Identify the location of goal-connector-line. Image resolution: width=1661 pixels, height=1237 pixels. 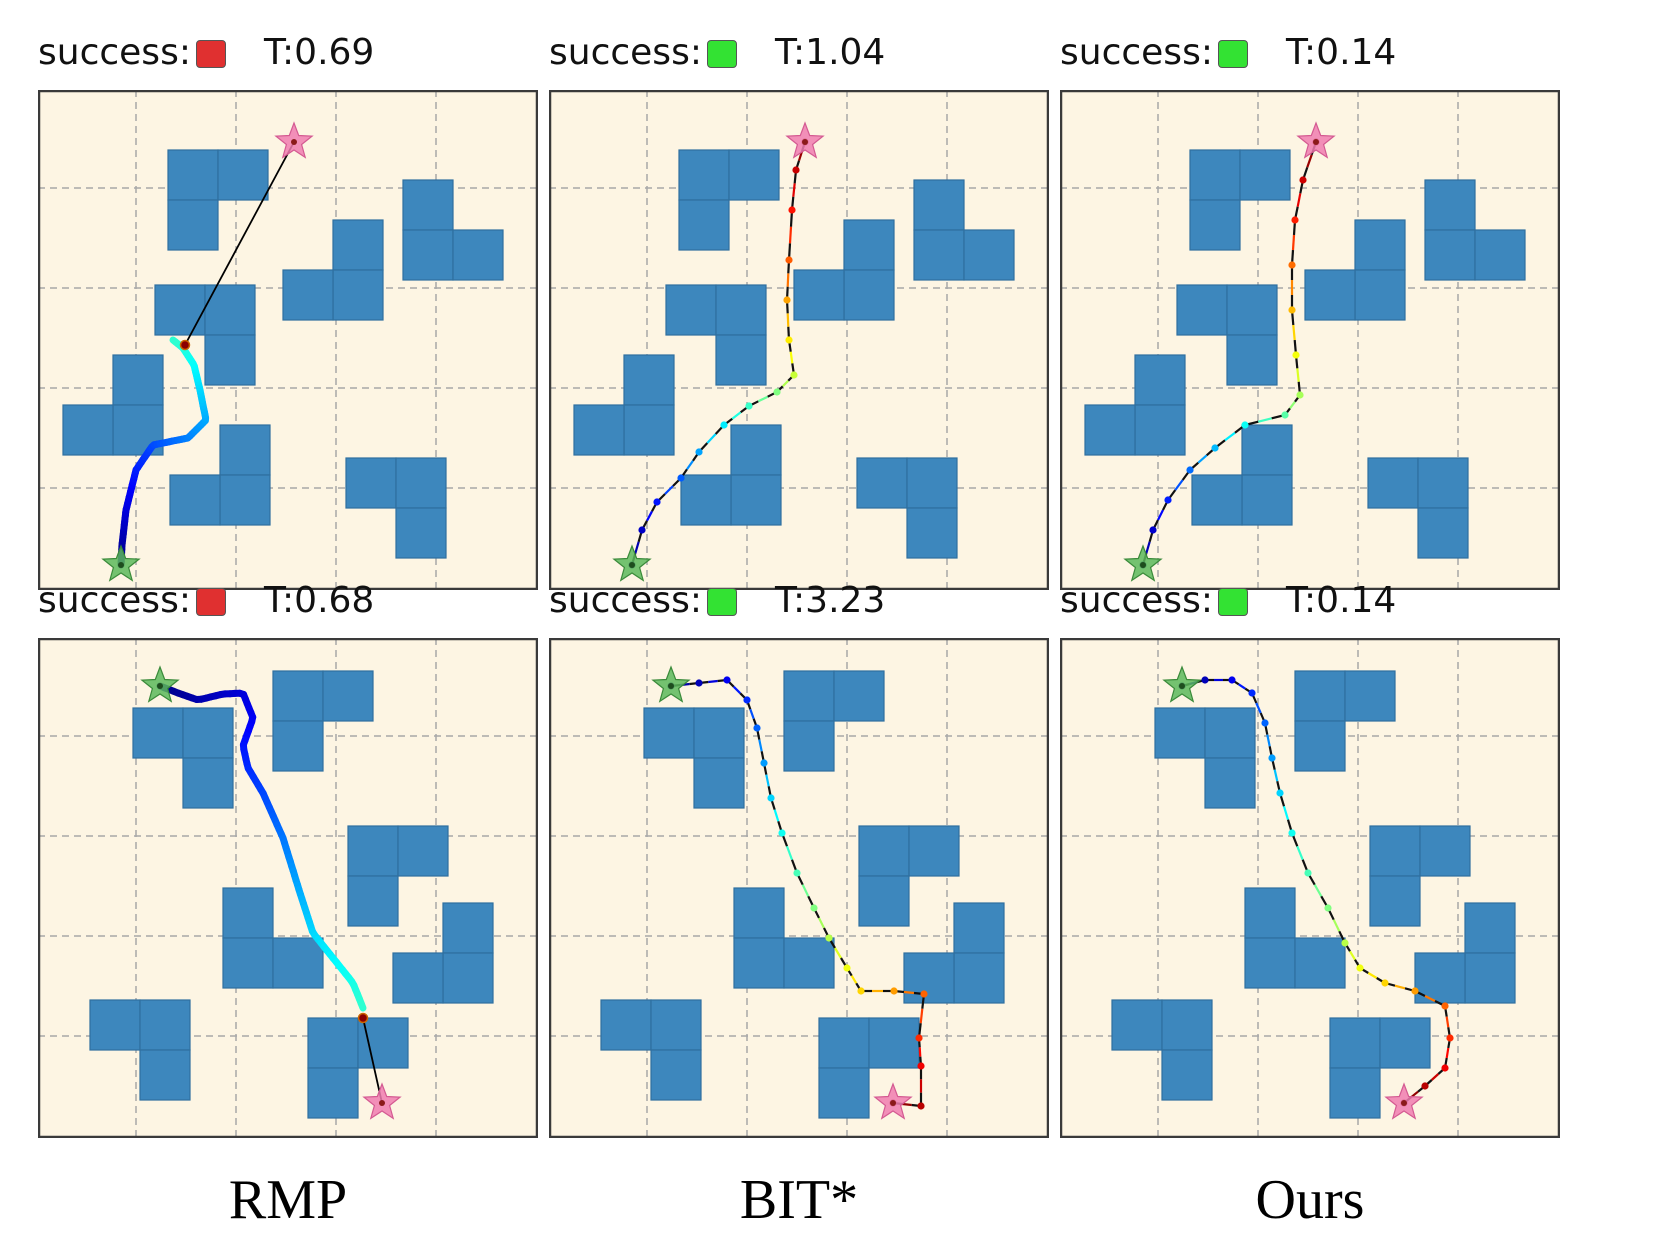
(239, 243).